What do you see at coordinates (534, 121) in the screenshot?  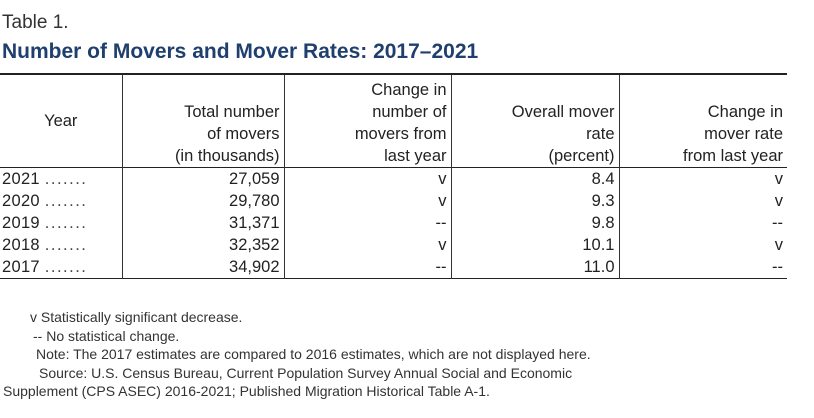 I see `header-mover-rate: Overall mover rate (percent)` at bounding box center [534, 121].